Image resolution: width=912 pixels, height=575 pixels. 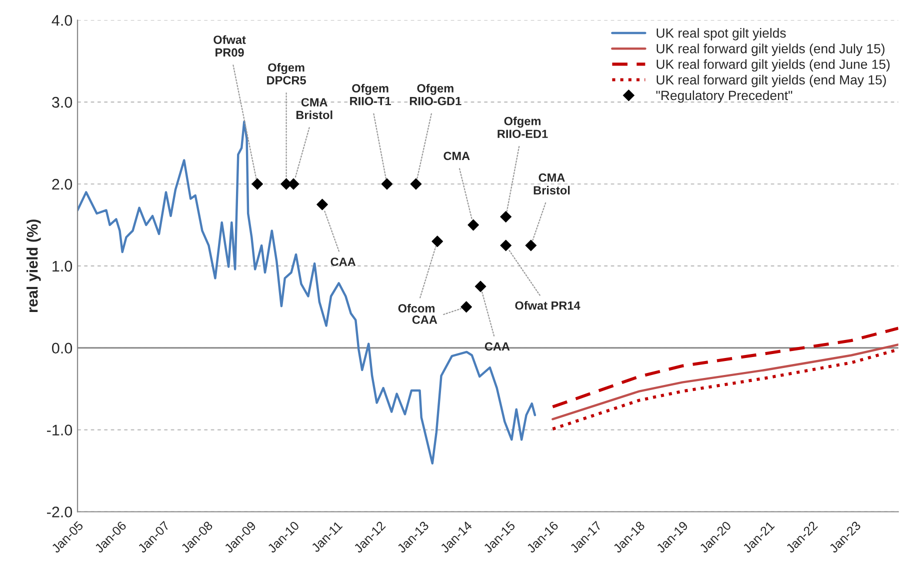 I want to click on legend-label: UK real forward gilt yields (end June 15), so click(x=773, y=65).